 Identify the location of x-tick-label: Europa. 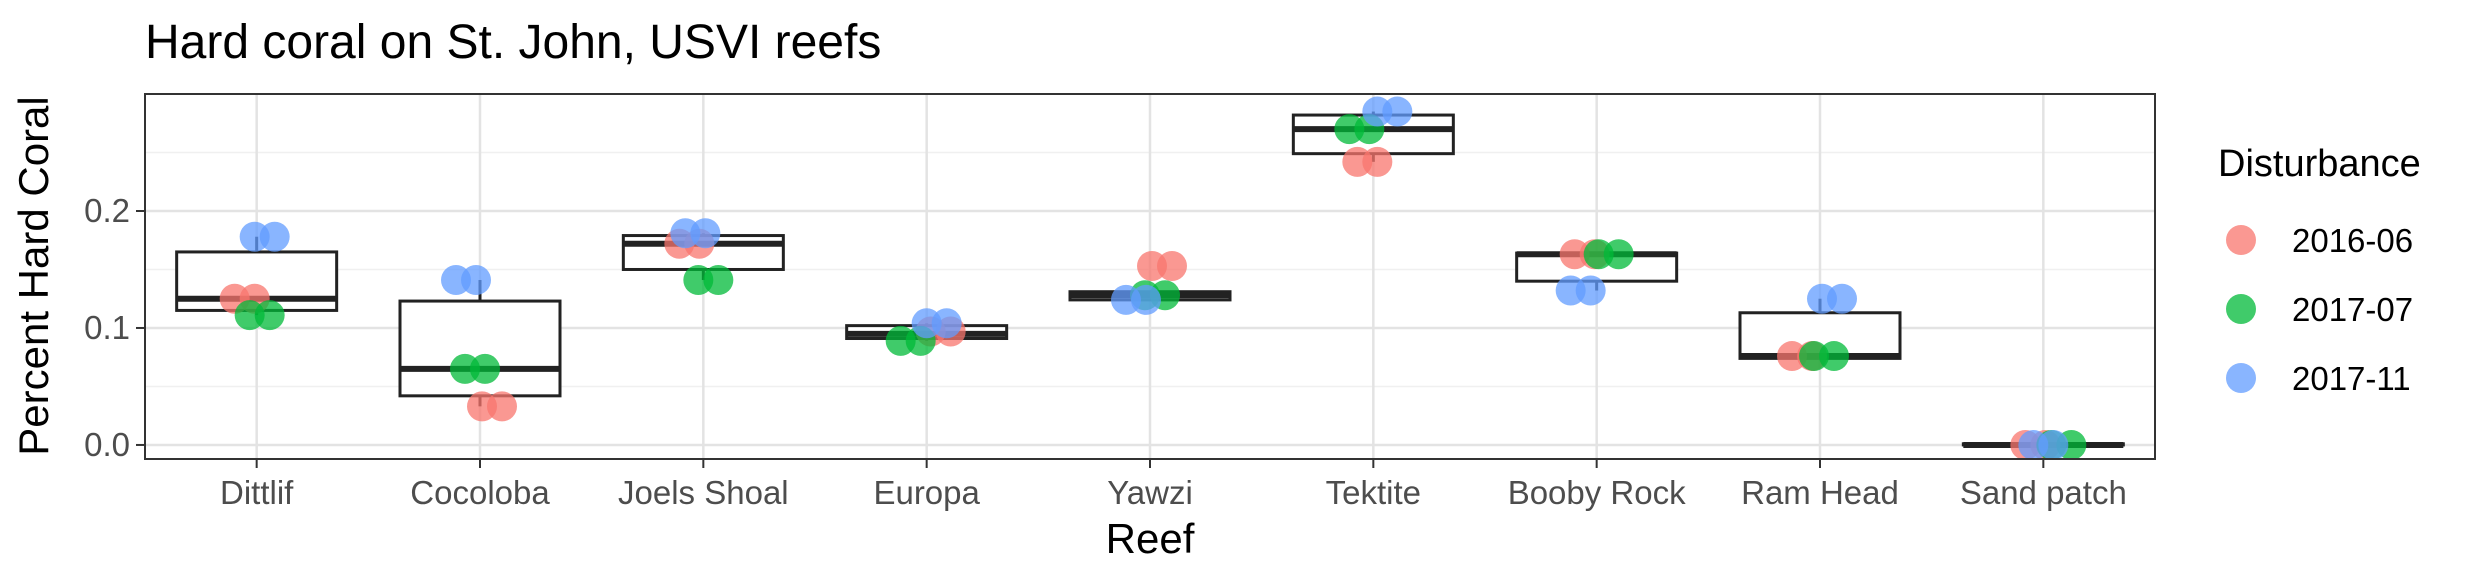
(926, 492).